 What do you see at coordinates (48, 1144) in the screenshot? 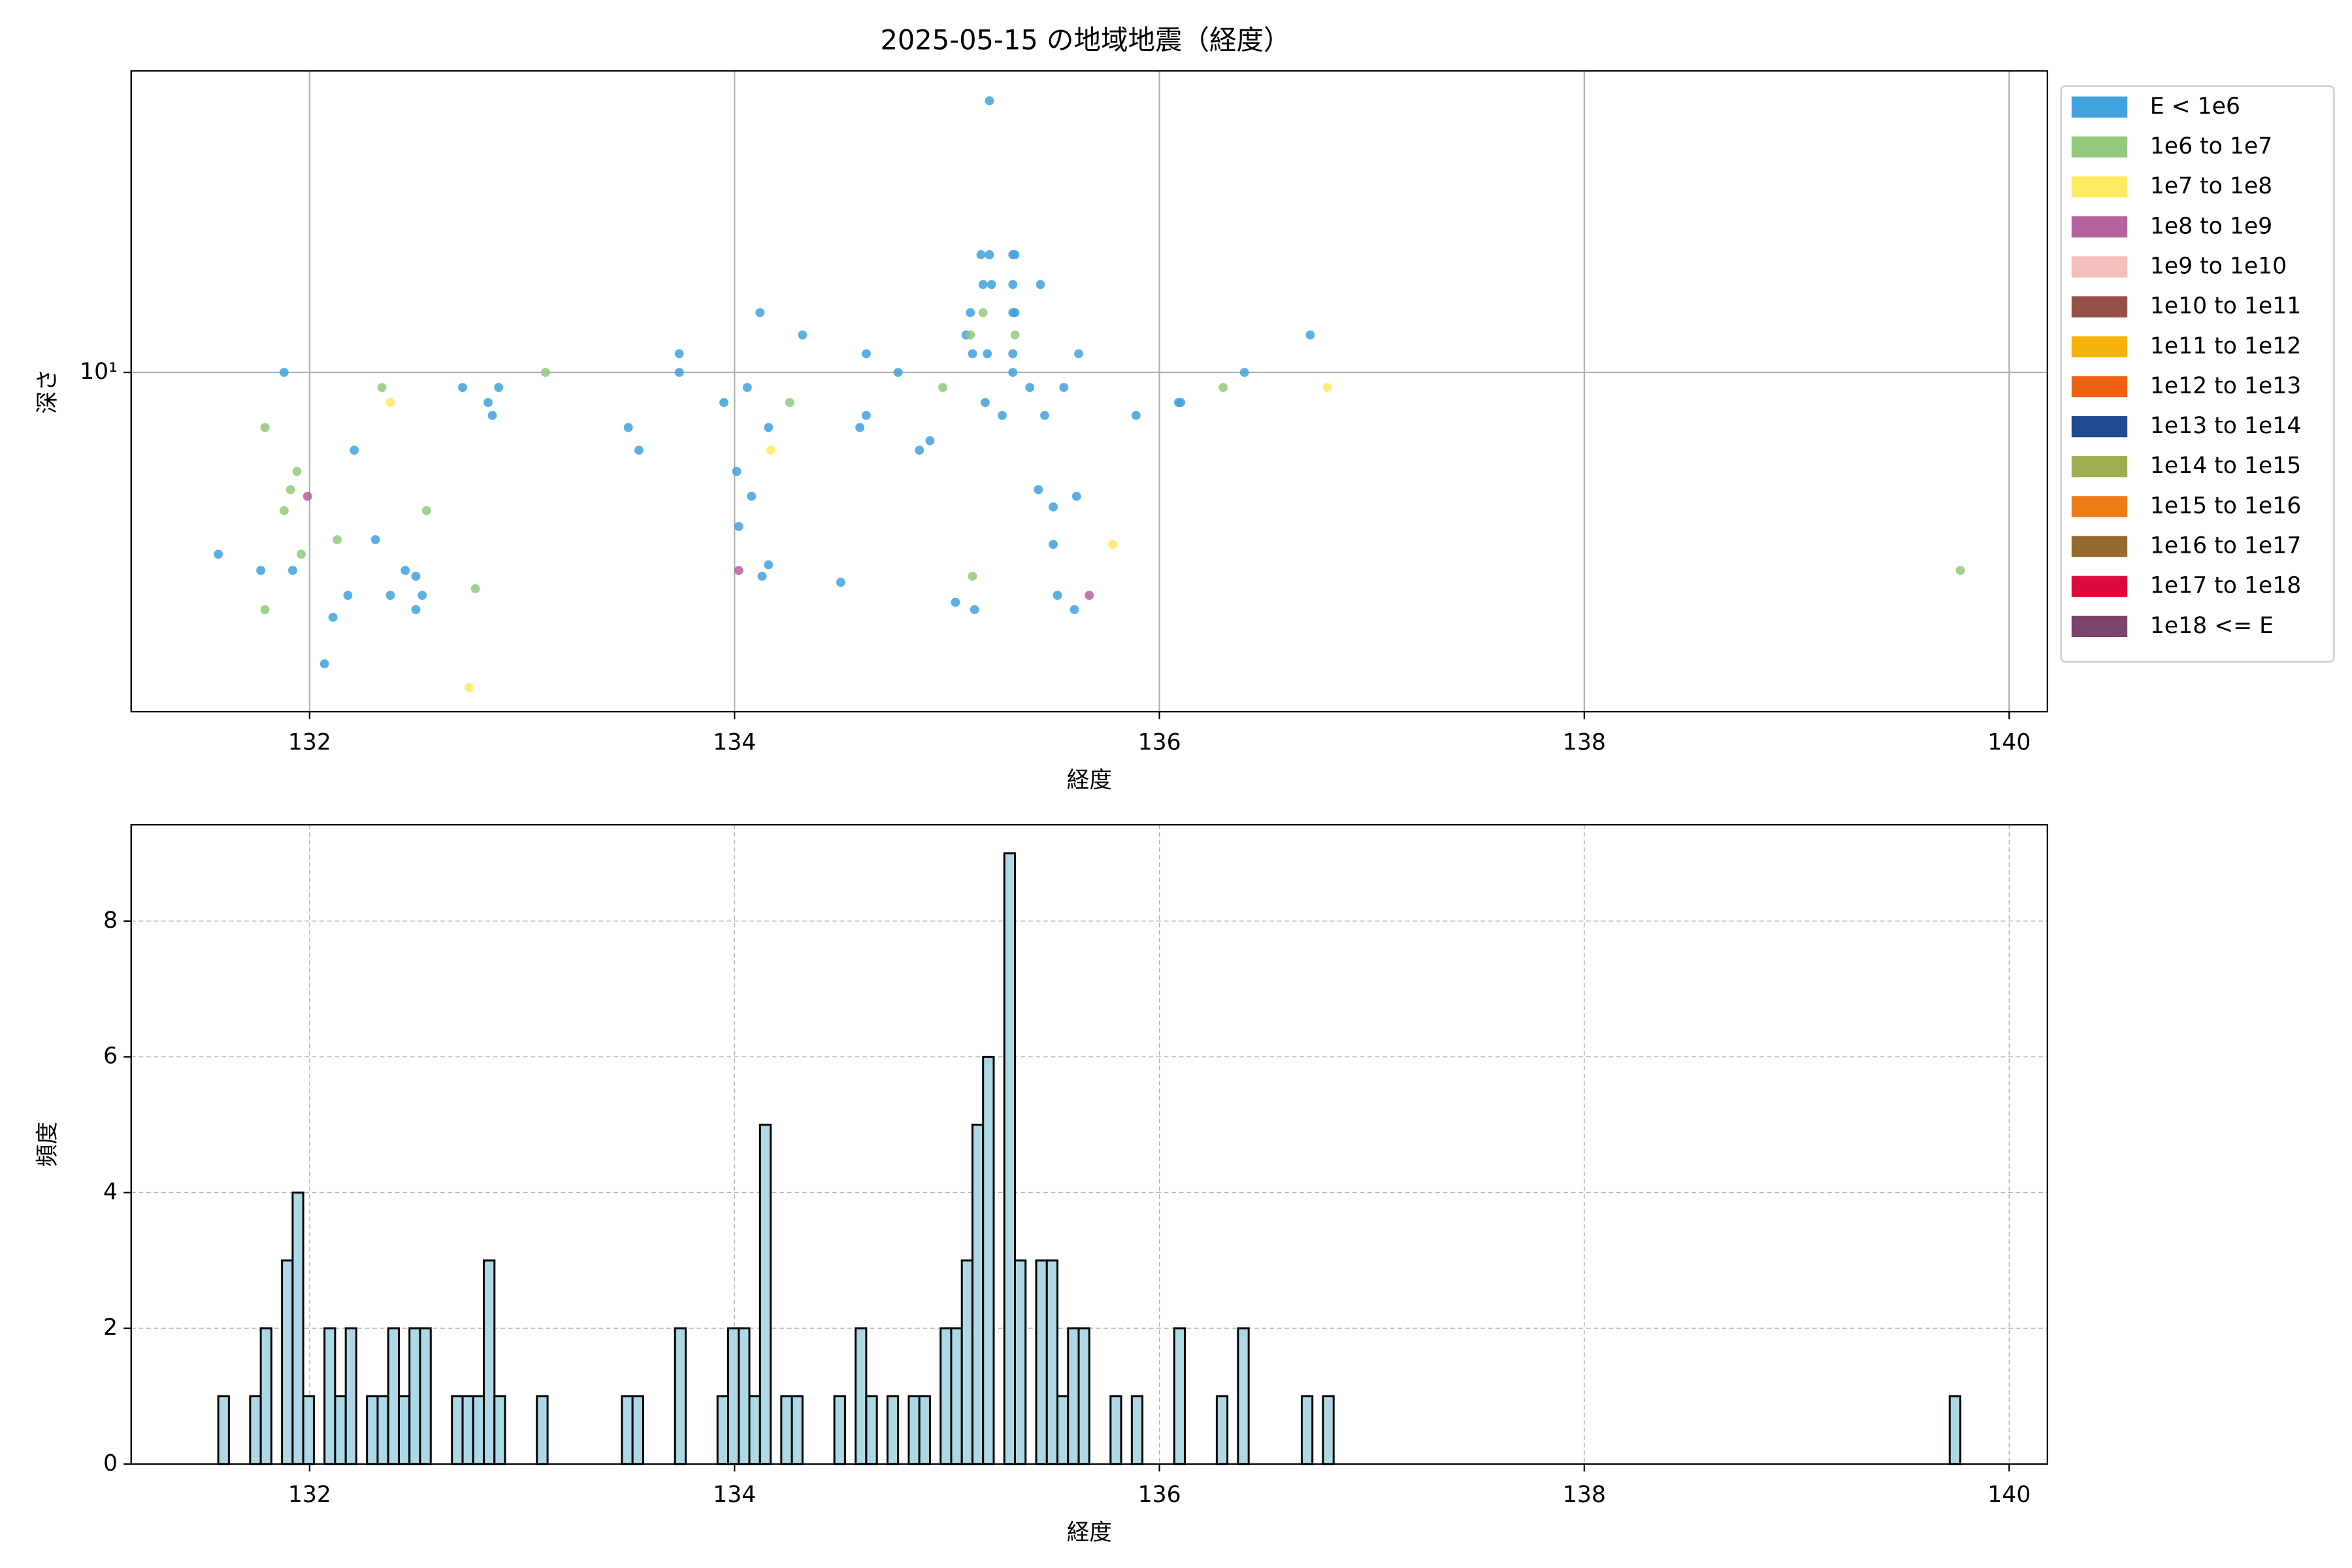
I see `y-axis-label: 頻度` at bounding box center [48, 1144].